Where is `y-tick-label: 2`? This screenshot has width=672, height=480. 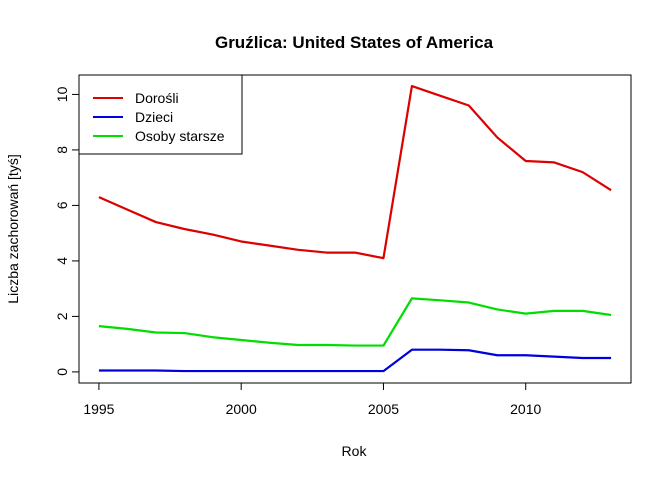
y-tick-label: 2 is located at coordinates (62, 316).